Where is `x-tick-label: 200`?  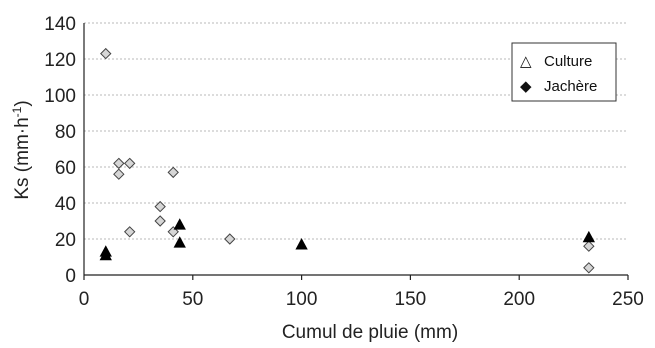
x-tick-label: 200 is located at coordinates (519, 299).